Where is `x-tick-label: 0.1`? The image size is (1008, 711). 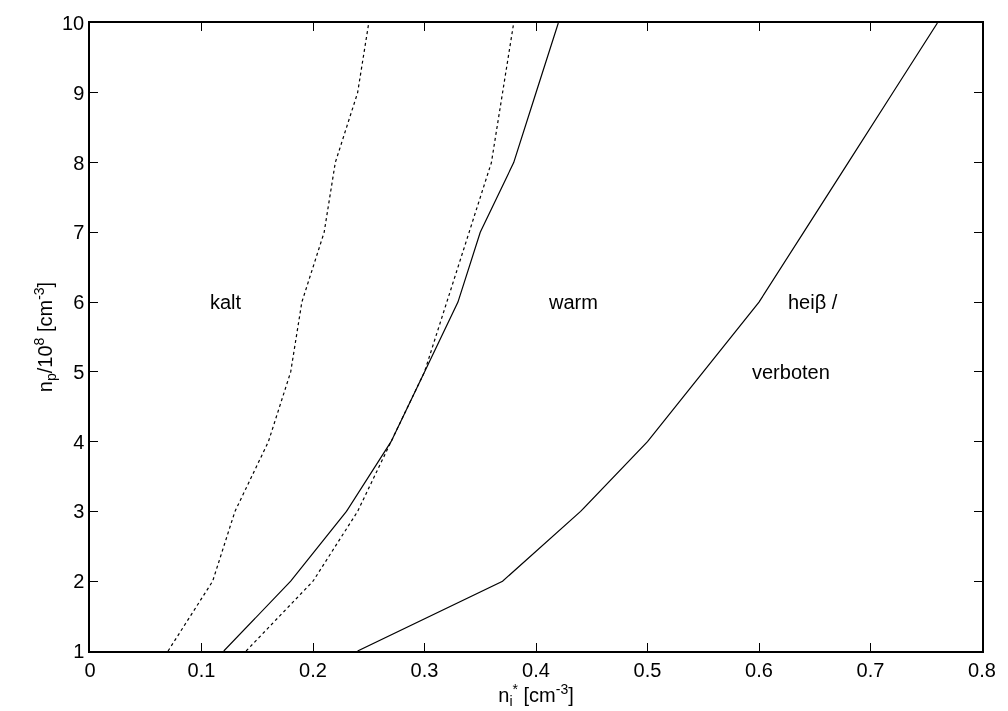
x-tick-label: 0.1 is located at coordinates (201, 669).